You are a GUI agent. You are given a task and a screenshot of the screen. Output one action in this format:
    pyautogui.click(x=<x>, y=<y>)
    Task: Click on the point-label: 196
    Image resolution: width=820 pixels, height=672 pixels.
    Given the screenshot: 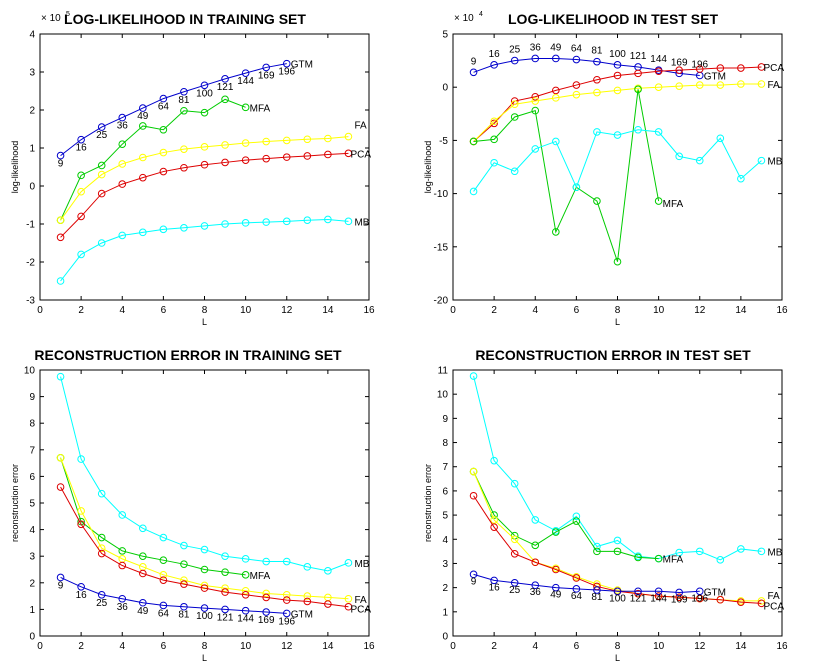 What is the action you would take?
    pyautogui.click(x=286, y=621)
    